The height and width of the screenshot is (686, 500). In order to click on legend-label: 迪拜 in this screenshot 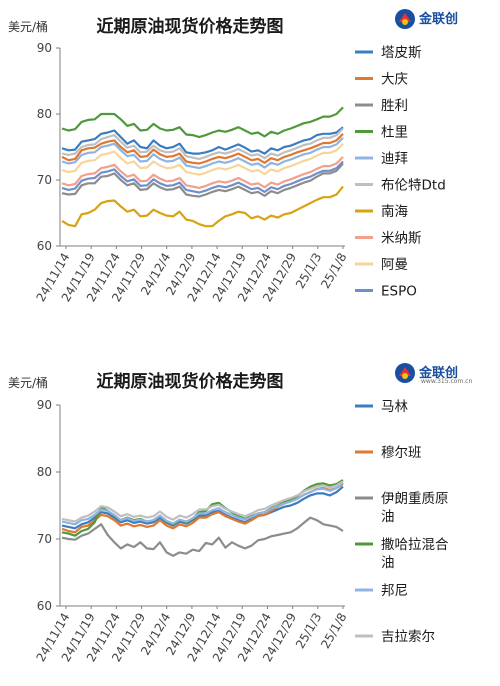, I will do `click(394, 159)`.